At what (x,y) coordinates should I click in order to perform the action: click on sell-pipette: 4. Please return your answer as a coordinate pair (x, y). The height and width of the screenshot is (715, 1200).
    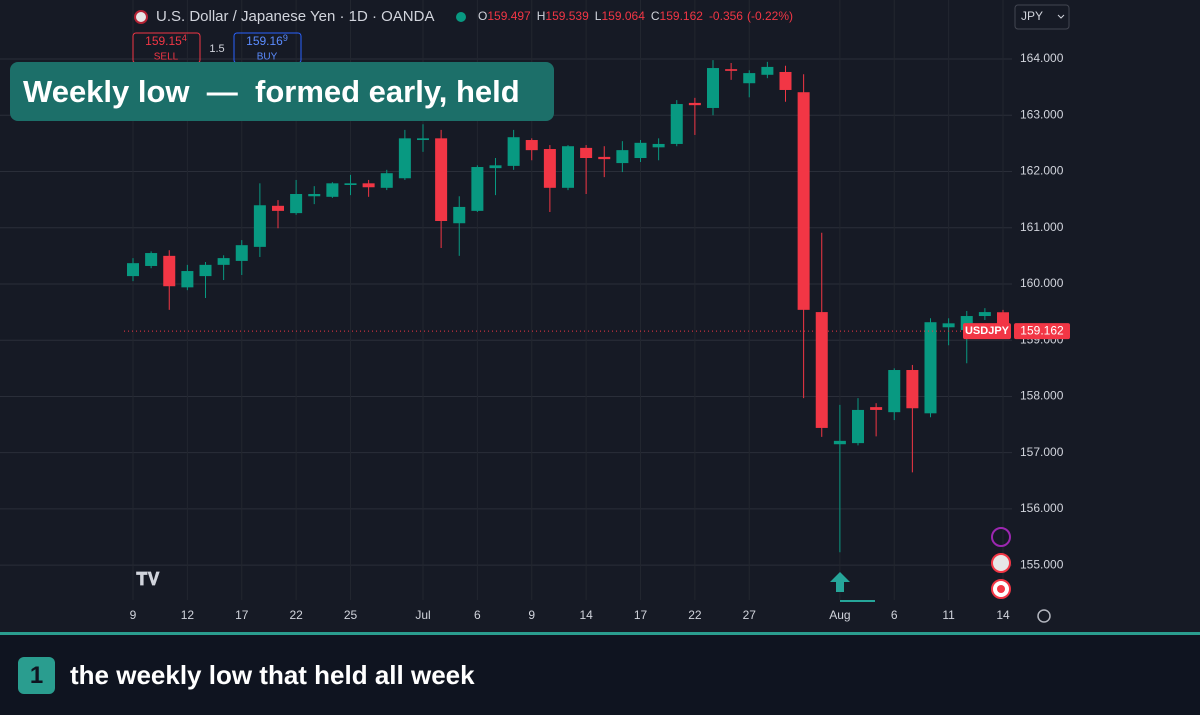
    Looking at the image, I should click on (184, 38).